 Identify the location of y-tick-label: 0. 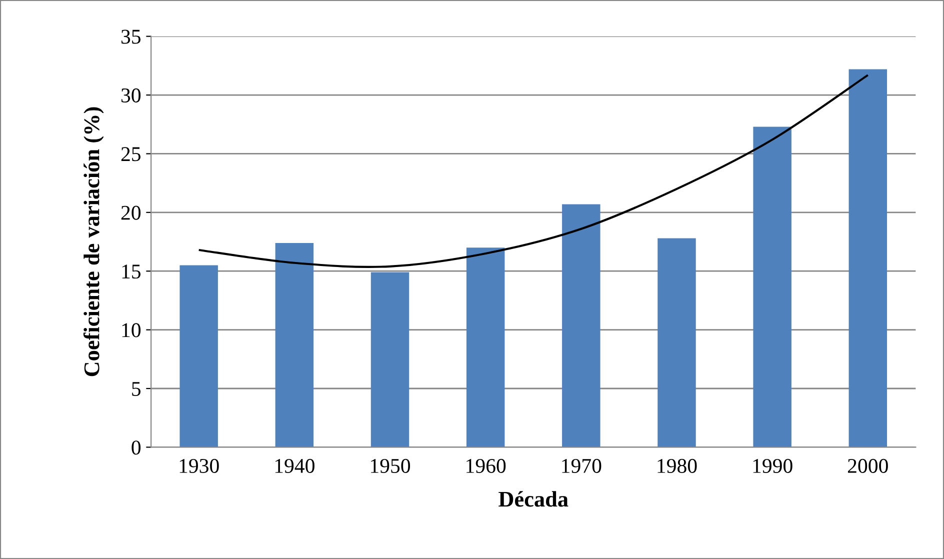
(136, 447).